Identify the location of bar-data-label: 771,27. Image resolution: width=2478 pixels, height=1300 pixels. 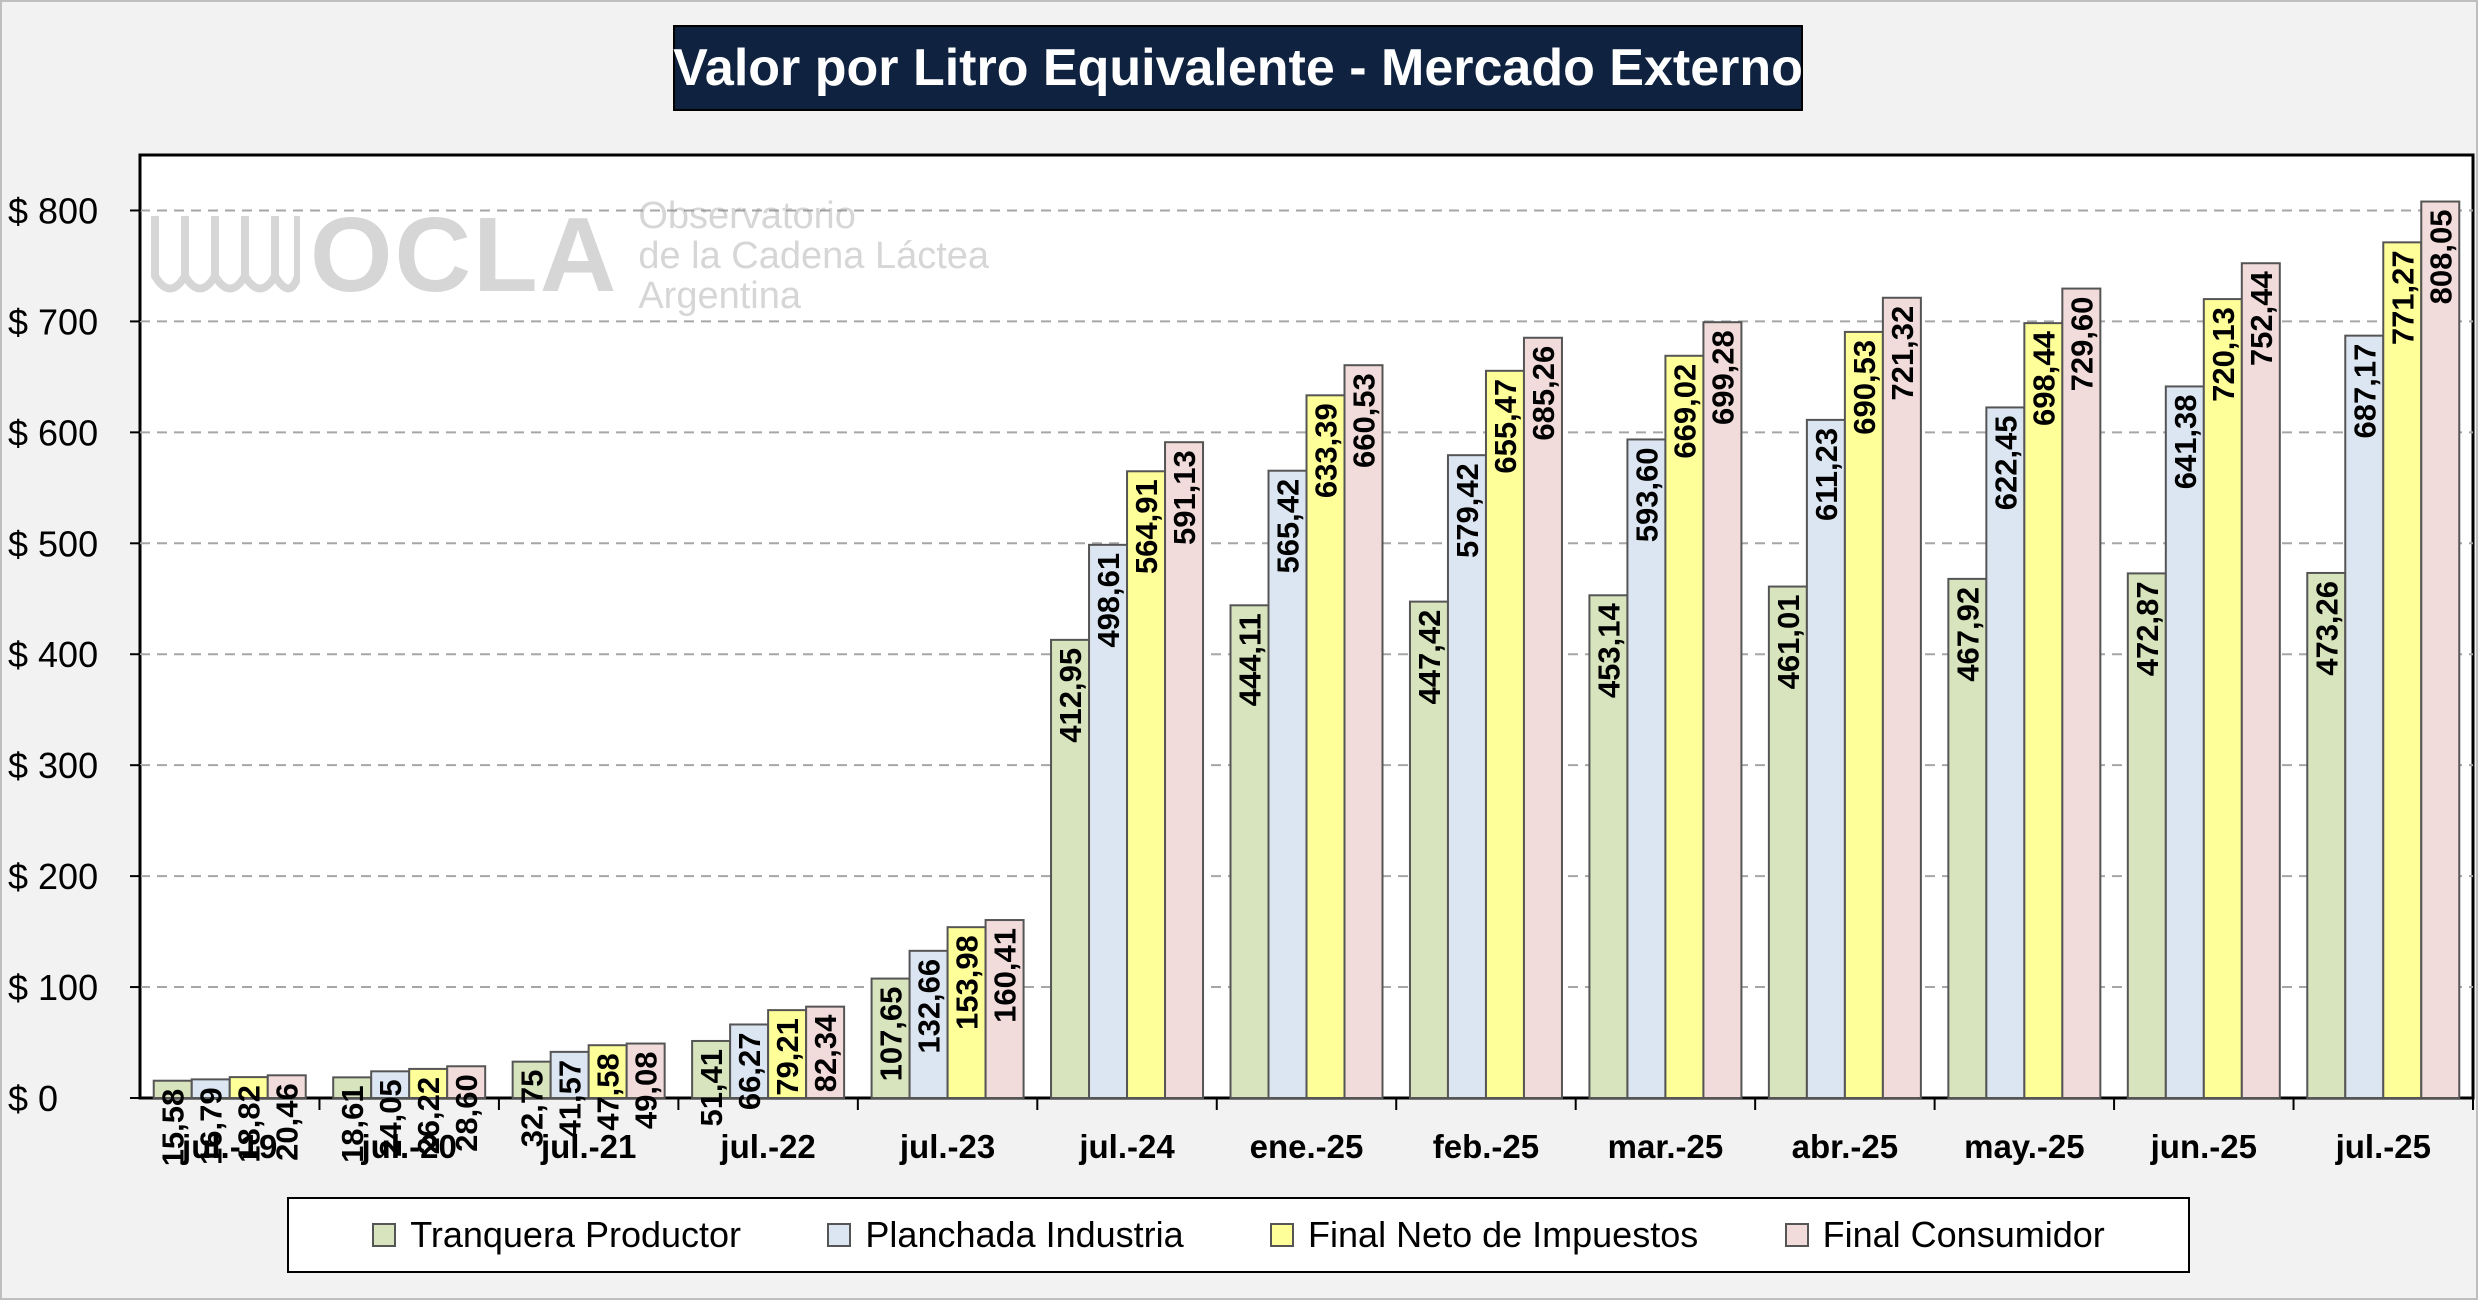
(2402, 297).